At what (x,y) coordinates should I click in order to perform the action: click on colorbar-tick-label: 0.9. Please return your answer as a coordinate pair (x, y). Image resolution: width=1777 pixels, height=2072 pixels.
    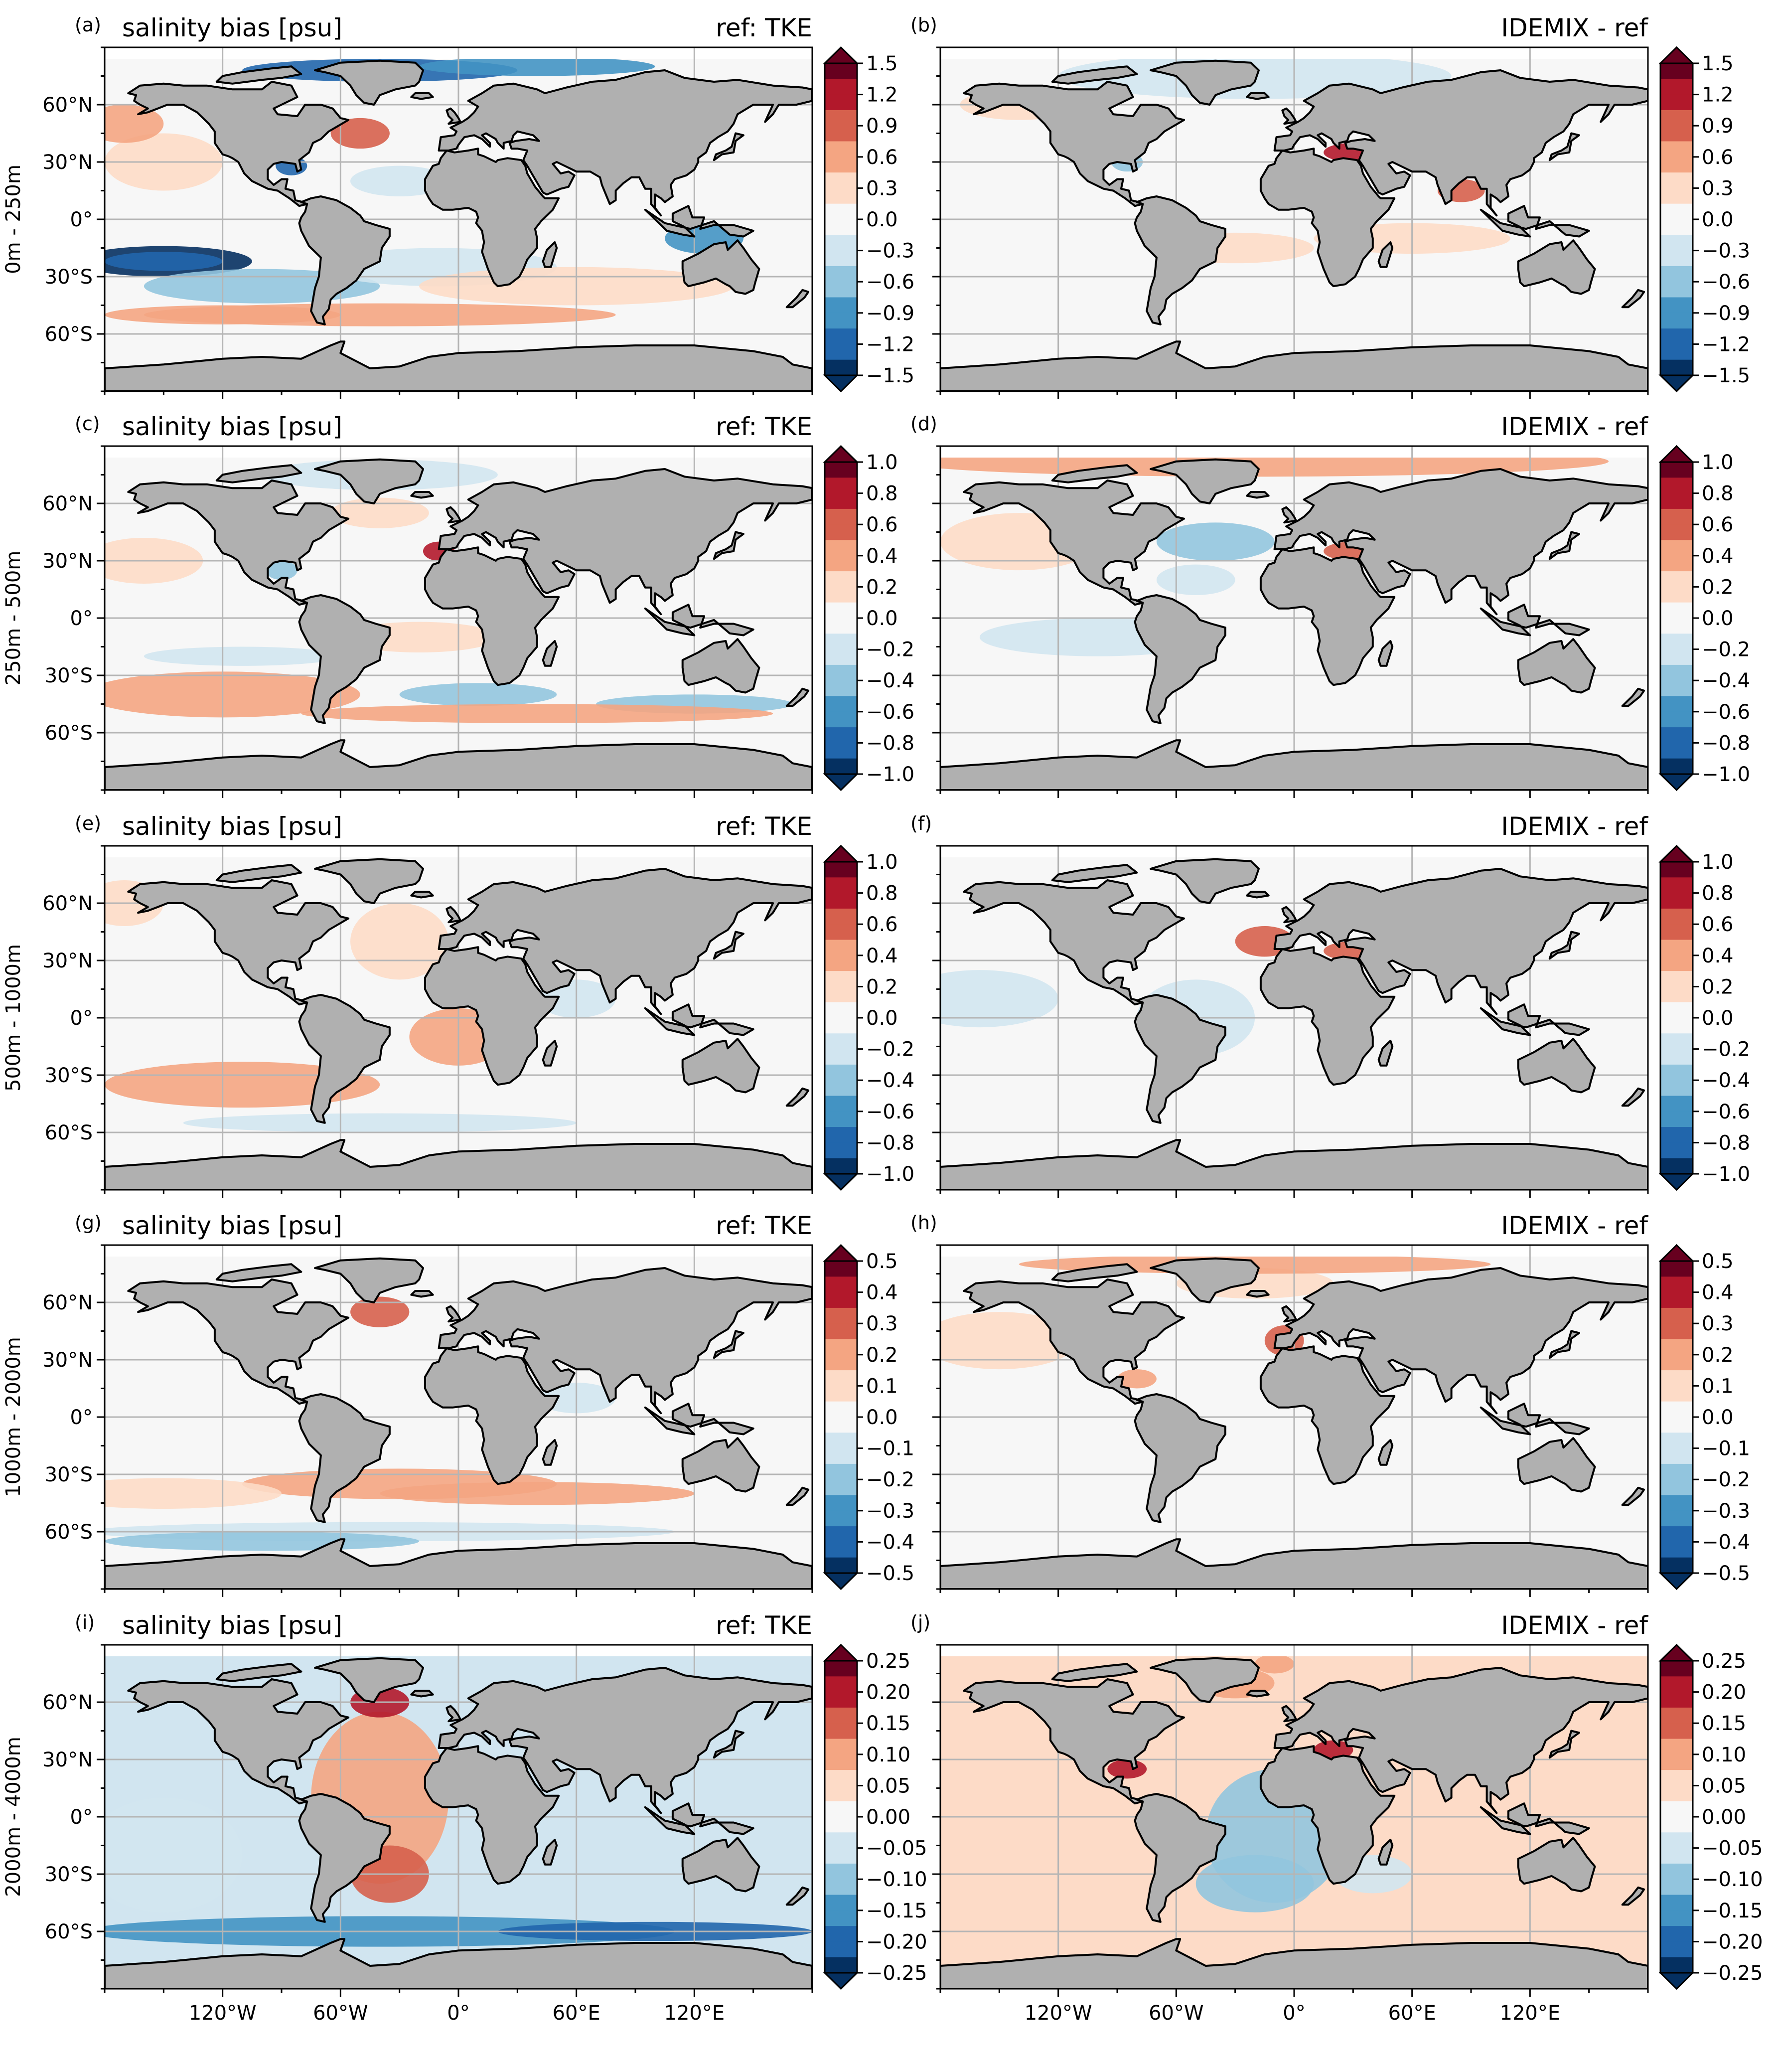
    Looking at the image, I should click on (882, 127).